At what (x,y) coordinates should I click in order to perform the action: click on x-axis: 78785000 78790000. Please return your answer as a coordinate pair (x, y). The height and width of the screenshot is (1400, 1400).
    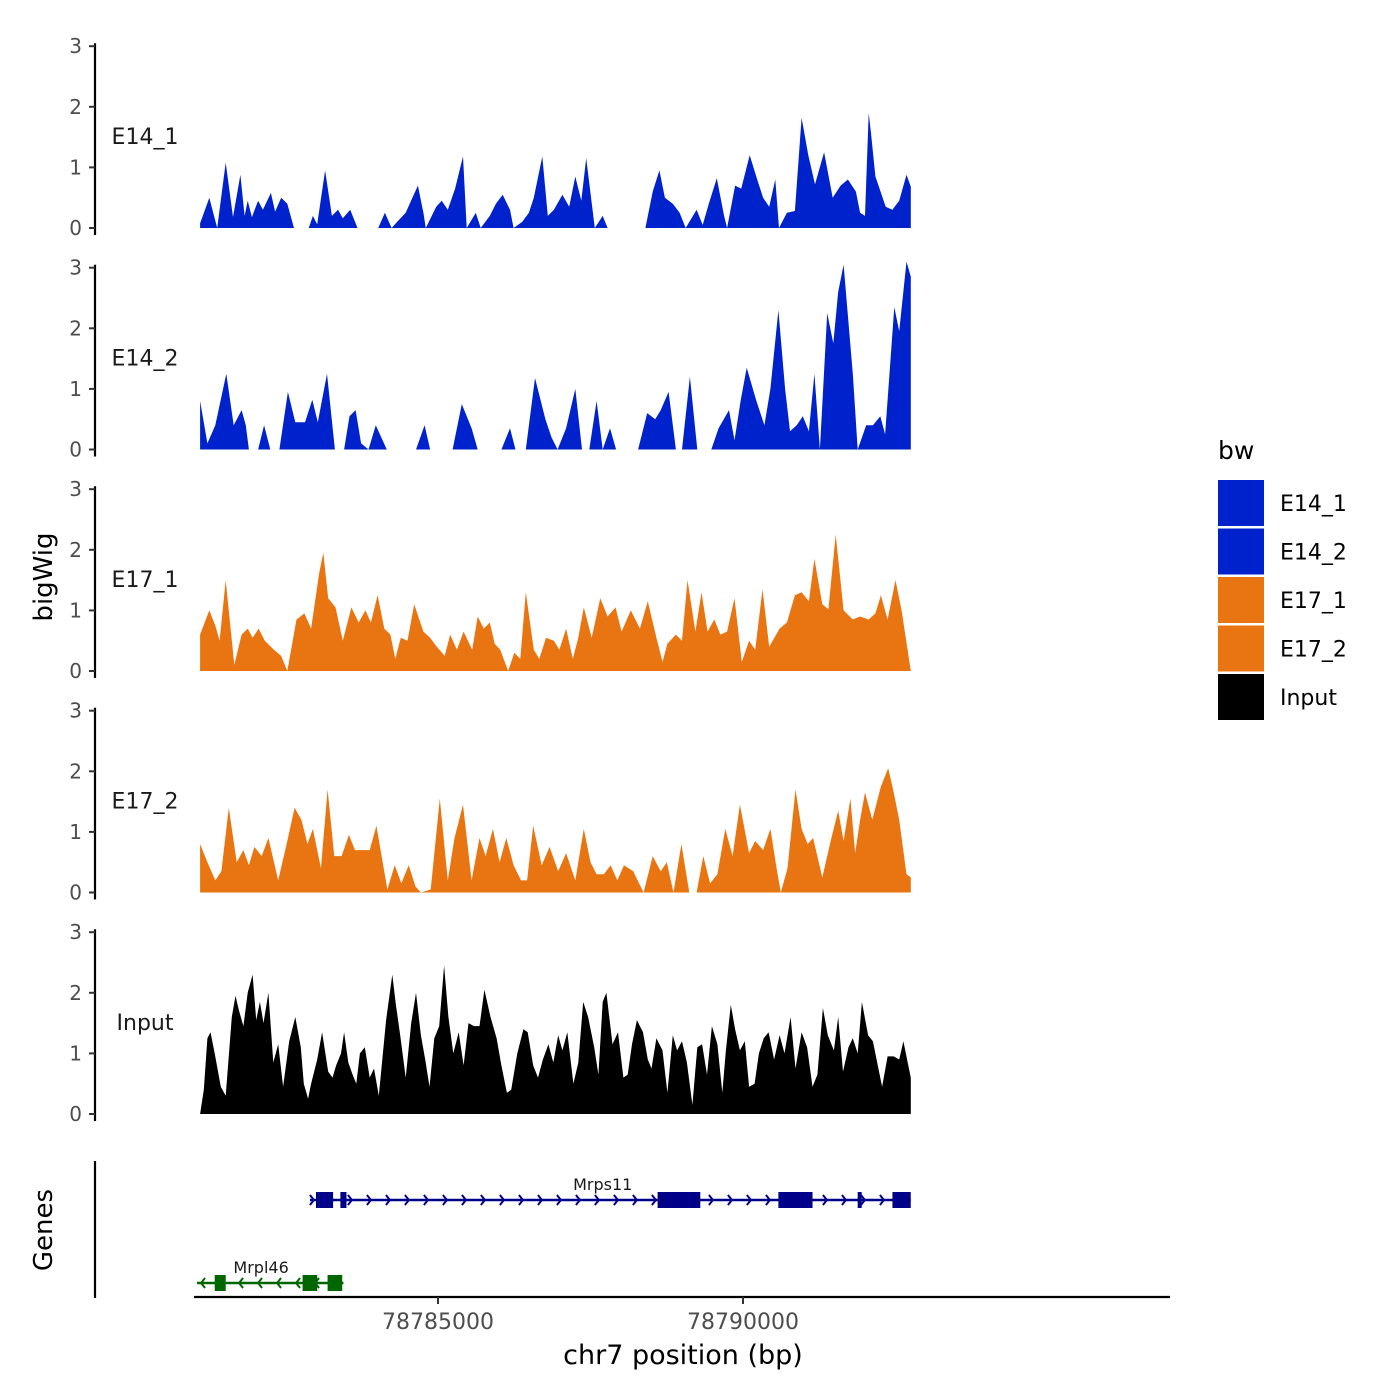
    Looking at the image, I should click on (682, 1315).